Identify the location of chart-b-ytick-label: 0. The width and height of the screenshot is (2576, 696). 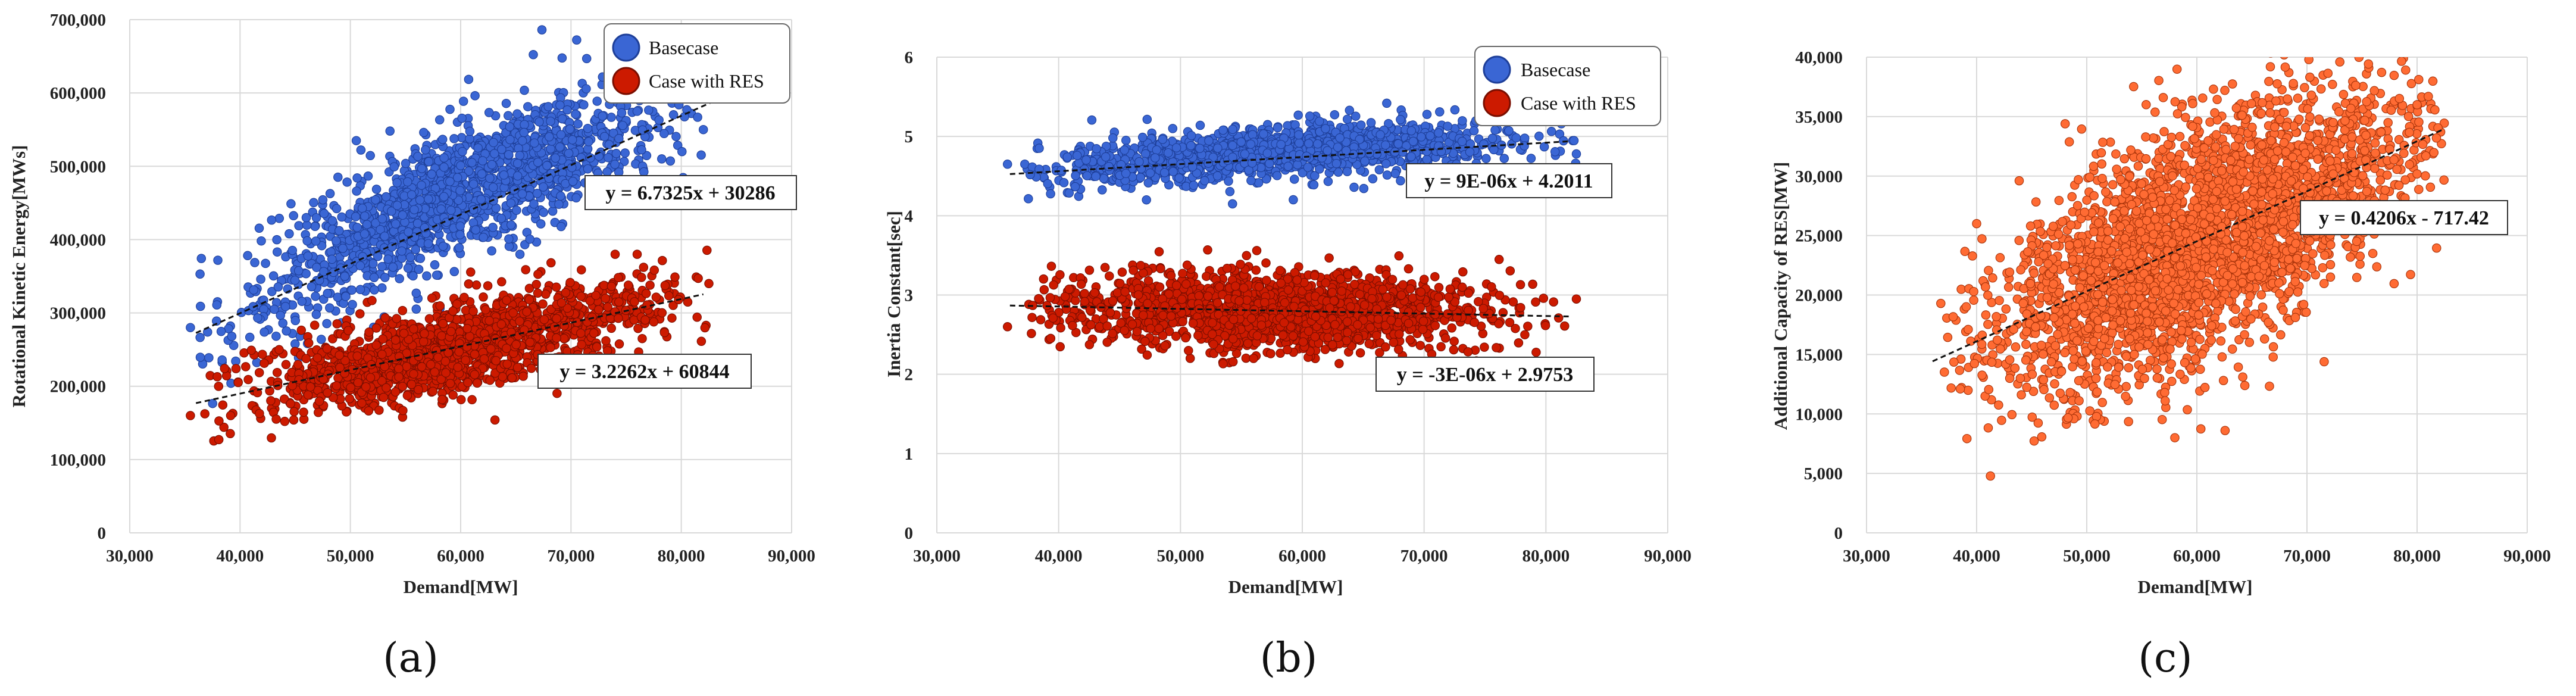
(909, 533).